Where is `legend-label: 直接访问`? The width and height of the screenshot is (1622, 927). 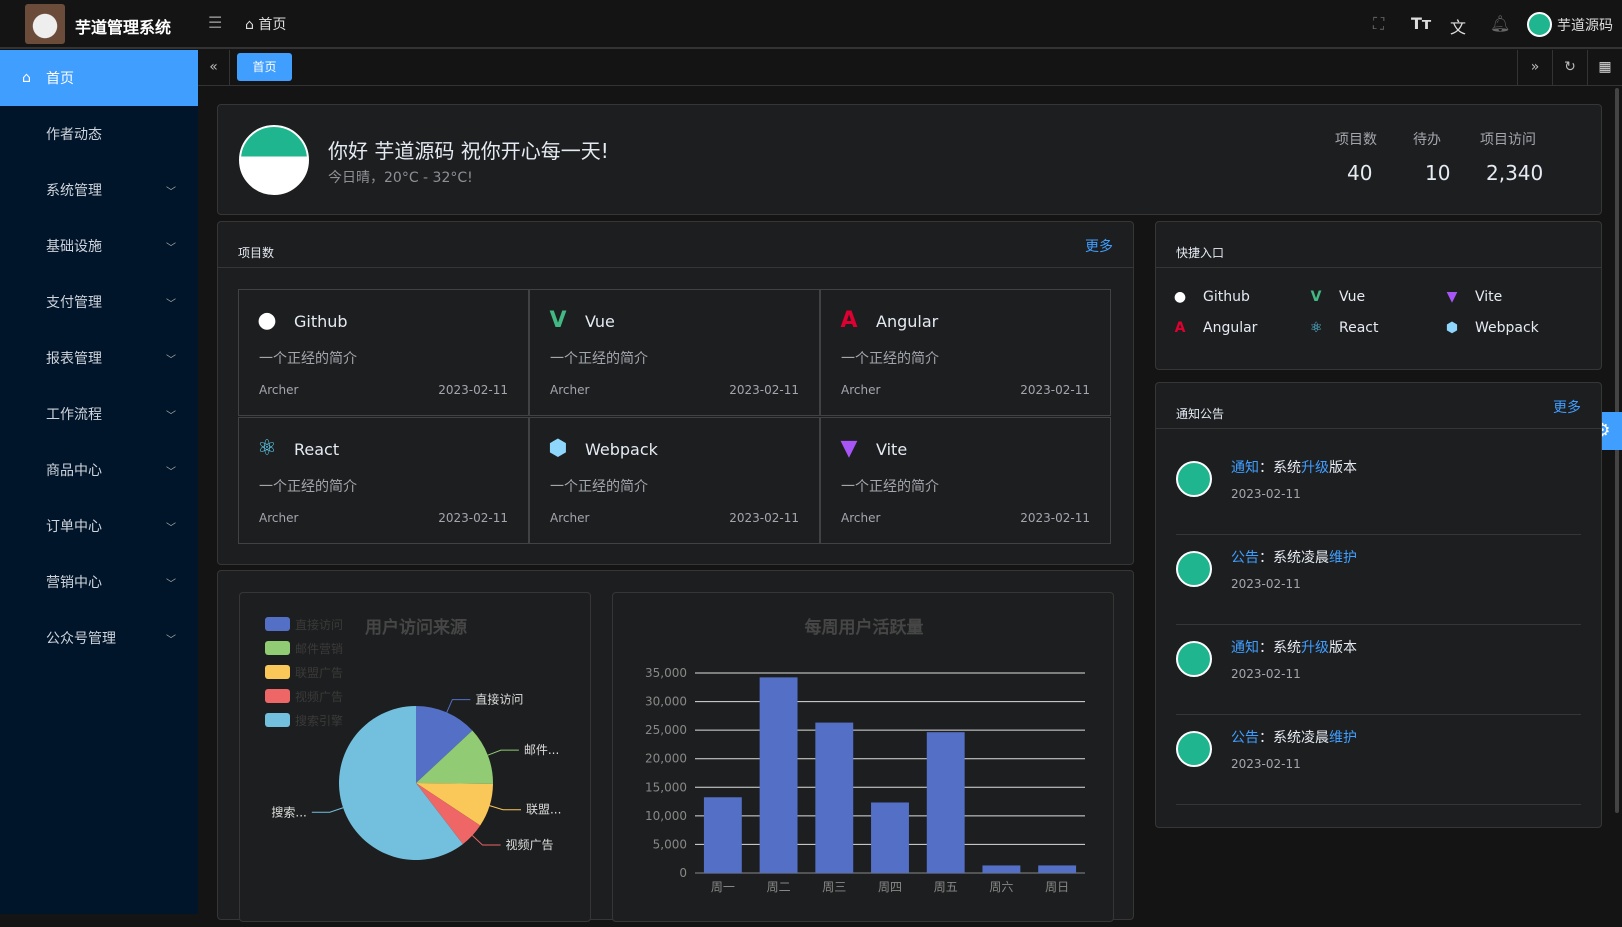
legend-label: 直接访问 is located at coordinates (319, 624).